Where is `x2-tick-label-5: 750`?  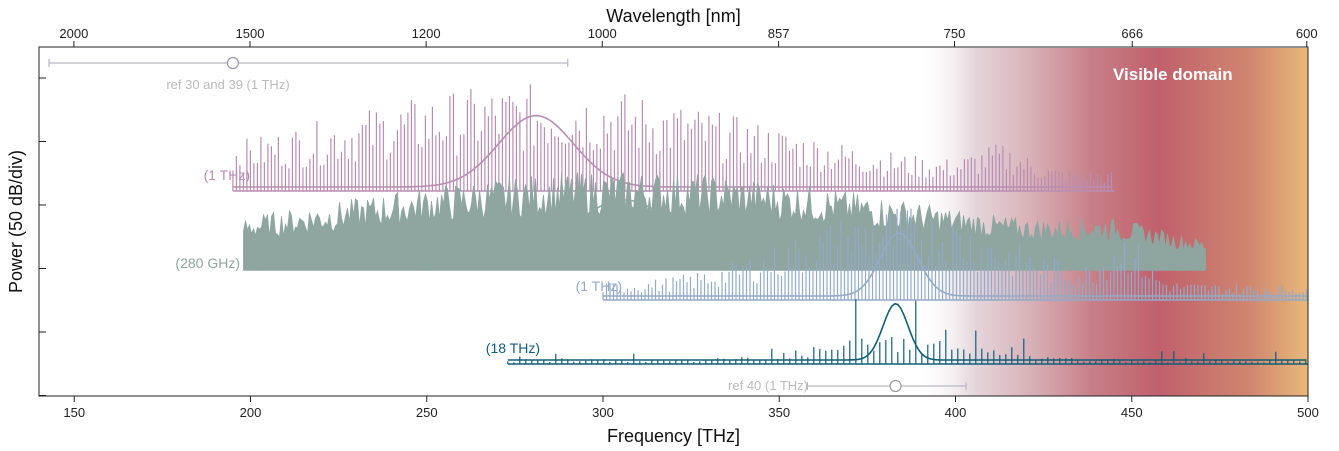 x2-tick-label-5: 750 is located at coordinates (955, 33).